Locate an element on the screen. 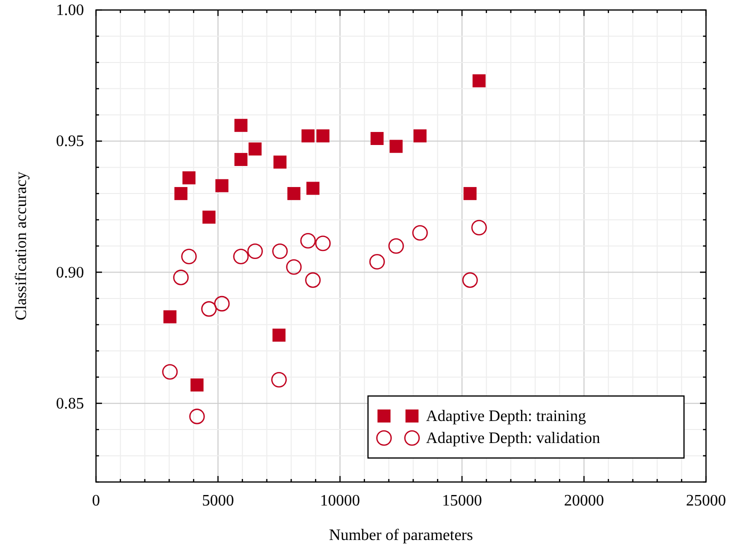 This screenshot has height=548, width=732. y-tick-label: 0.90 is located at coordinates (70, 273).